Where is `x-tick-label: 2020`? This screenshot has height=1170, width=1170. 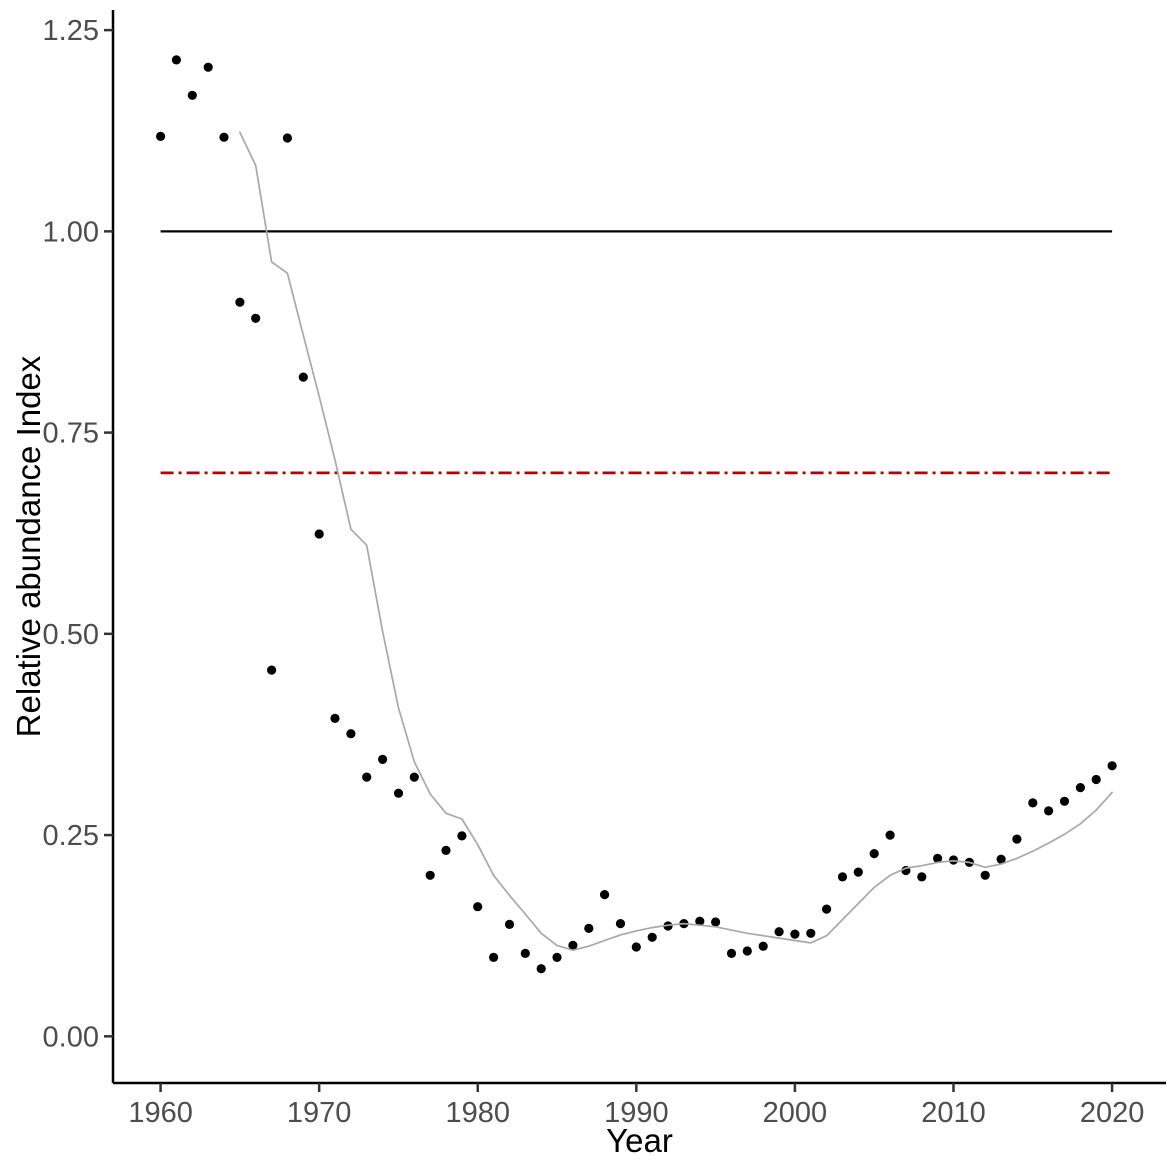
x-tick-label: 2020 is located at coordinates (1112, 1113).